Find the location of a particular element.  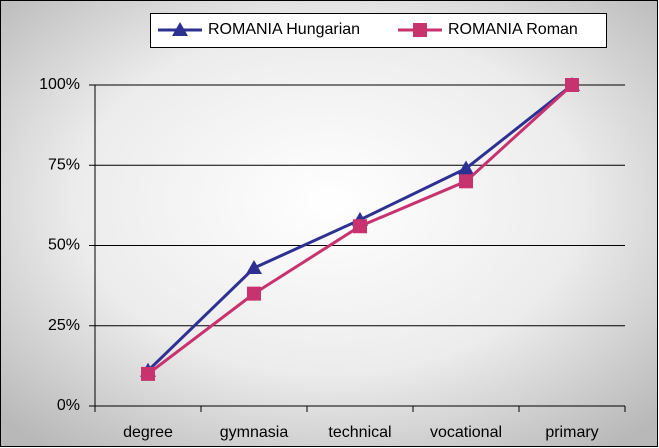

x-tick-label: degree is located at coordinates (148, 432).